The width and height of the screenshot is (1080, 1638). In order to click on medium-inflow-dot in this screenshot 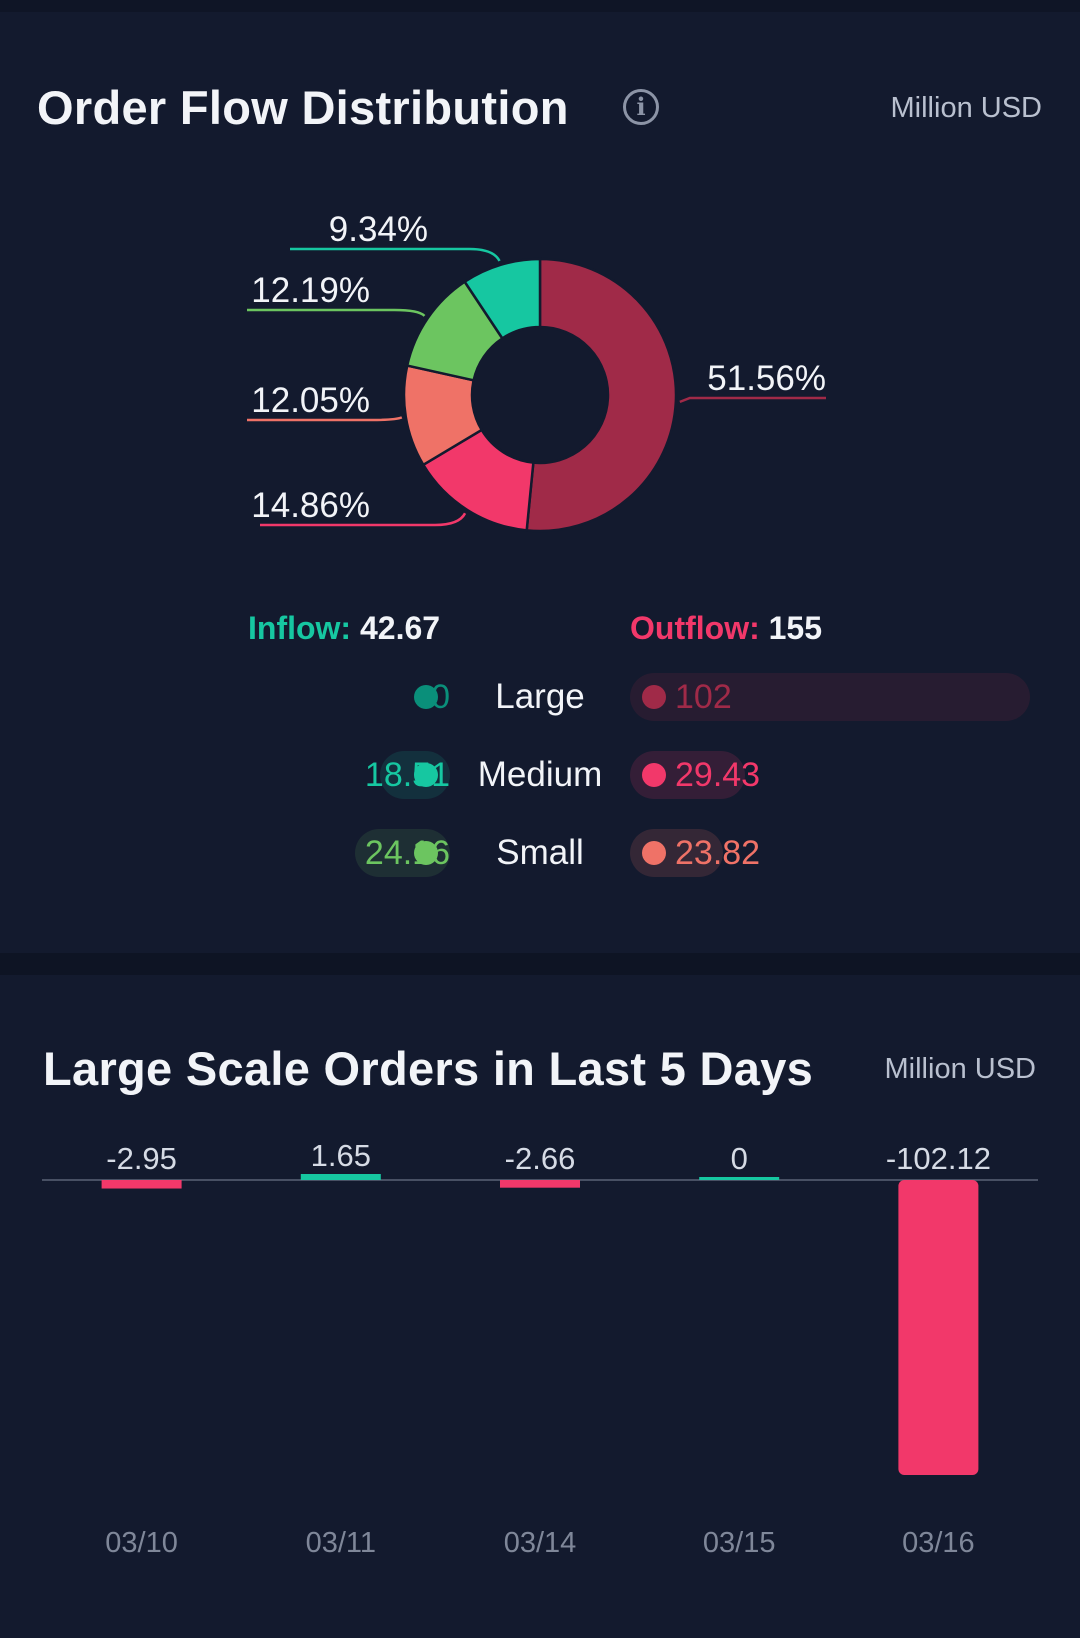, I will do `click(426, 775)`.